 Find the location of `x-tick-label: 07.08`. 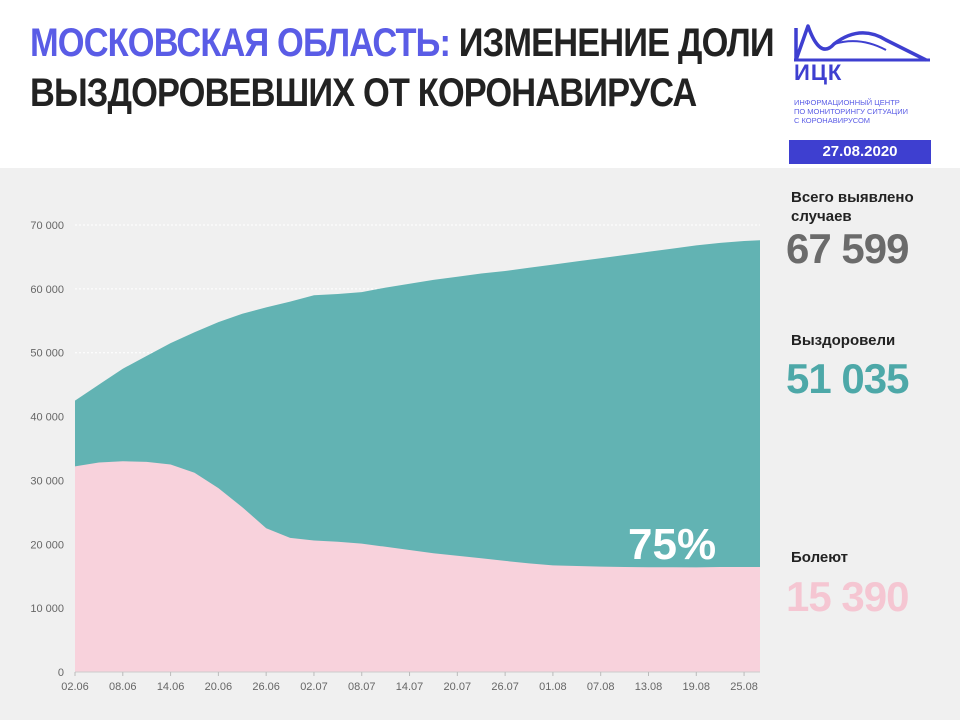

x-tick-label: 07.08 is located at coordinates (601, 687).